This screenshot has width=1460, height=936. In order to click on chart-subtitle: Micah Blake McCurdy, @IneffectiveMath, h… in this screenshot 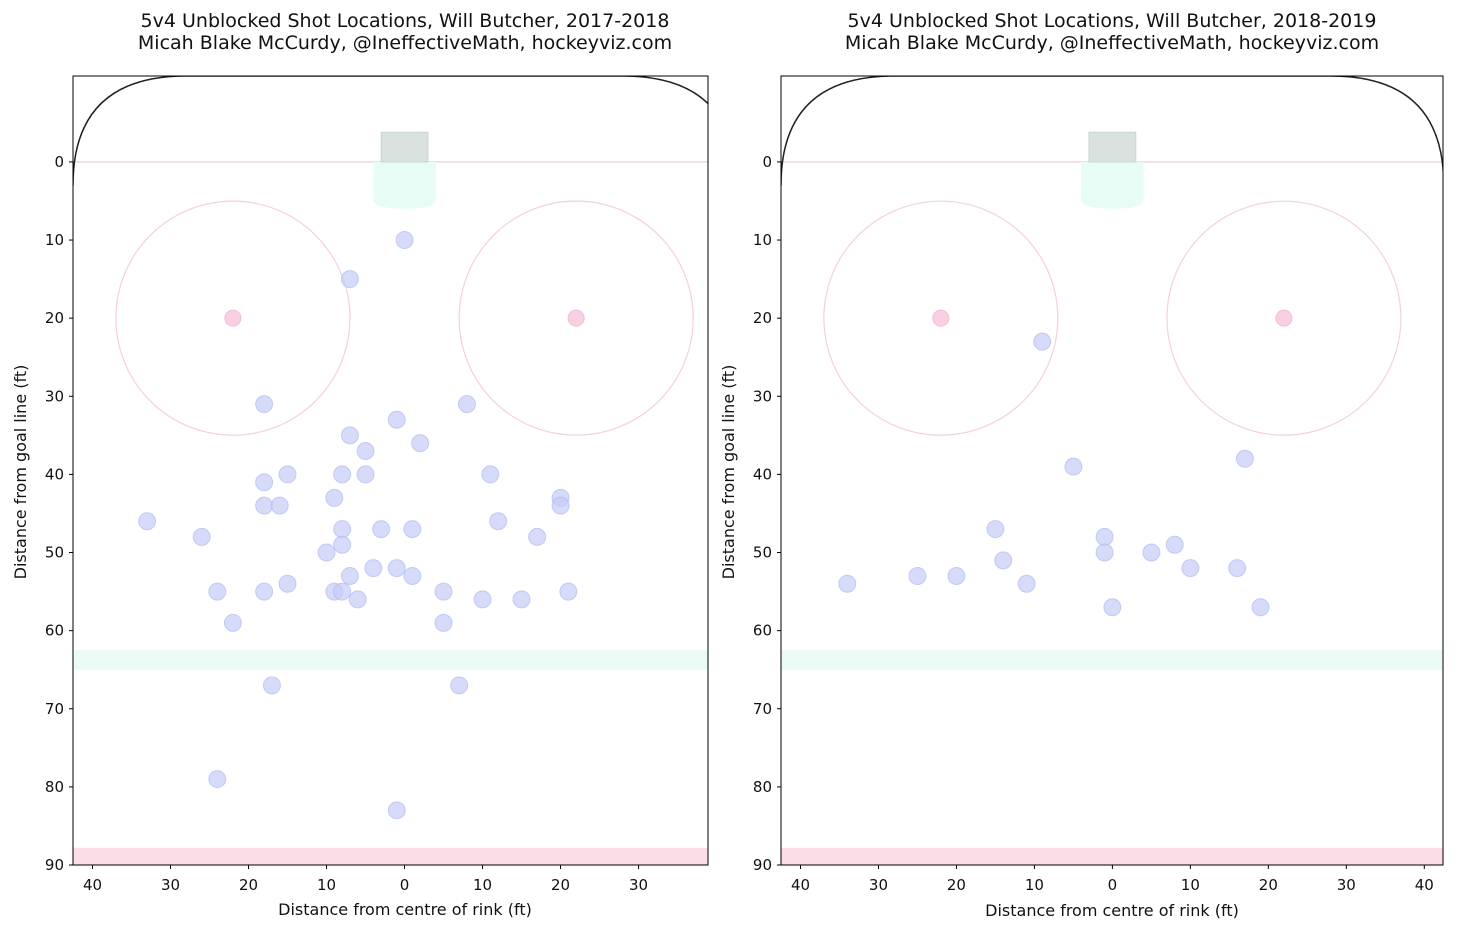, I will do `click(1112, 43)`.